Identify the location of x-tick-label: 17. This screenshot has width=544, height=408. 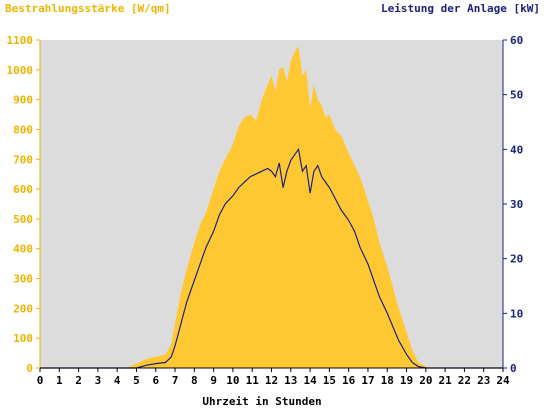
(367, 380).